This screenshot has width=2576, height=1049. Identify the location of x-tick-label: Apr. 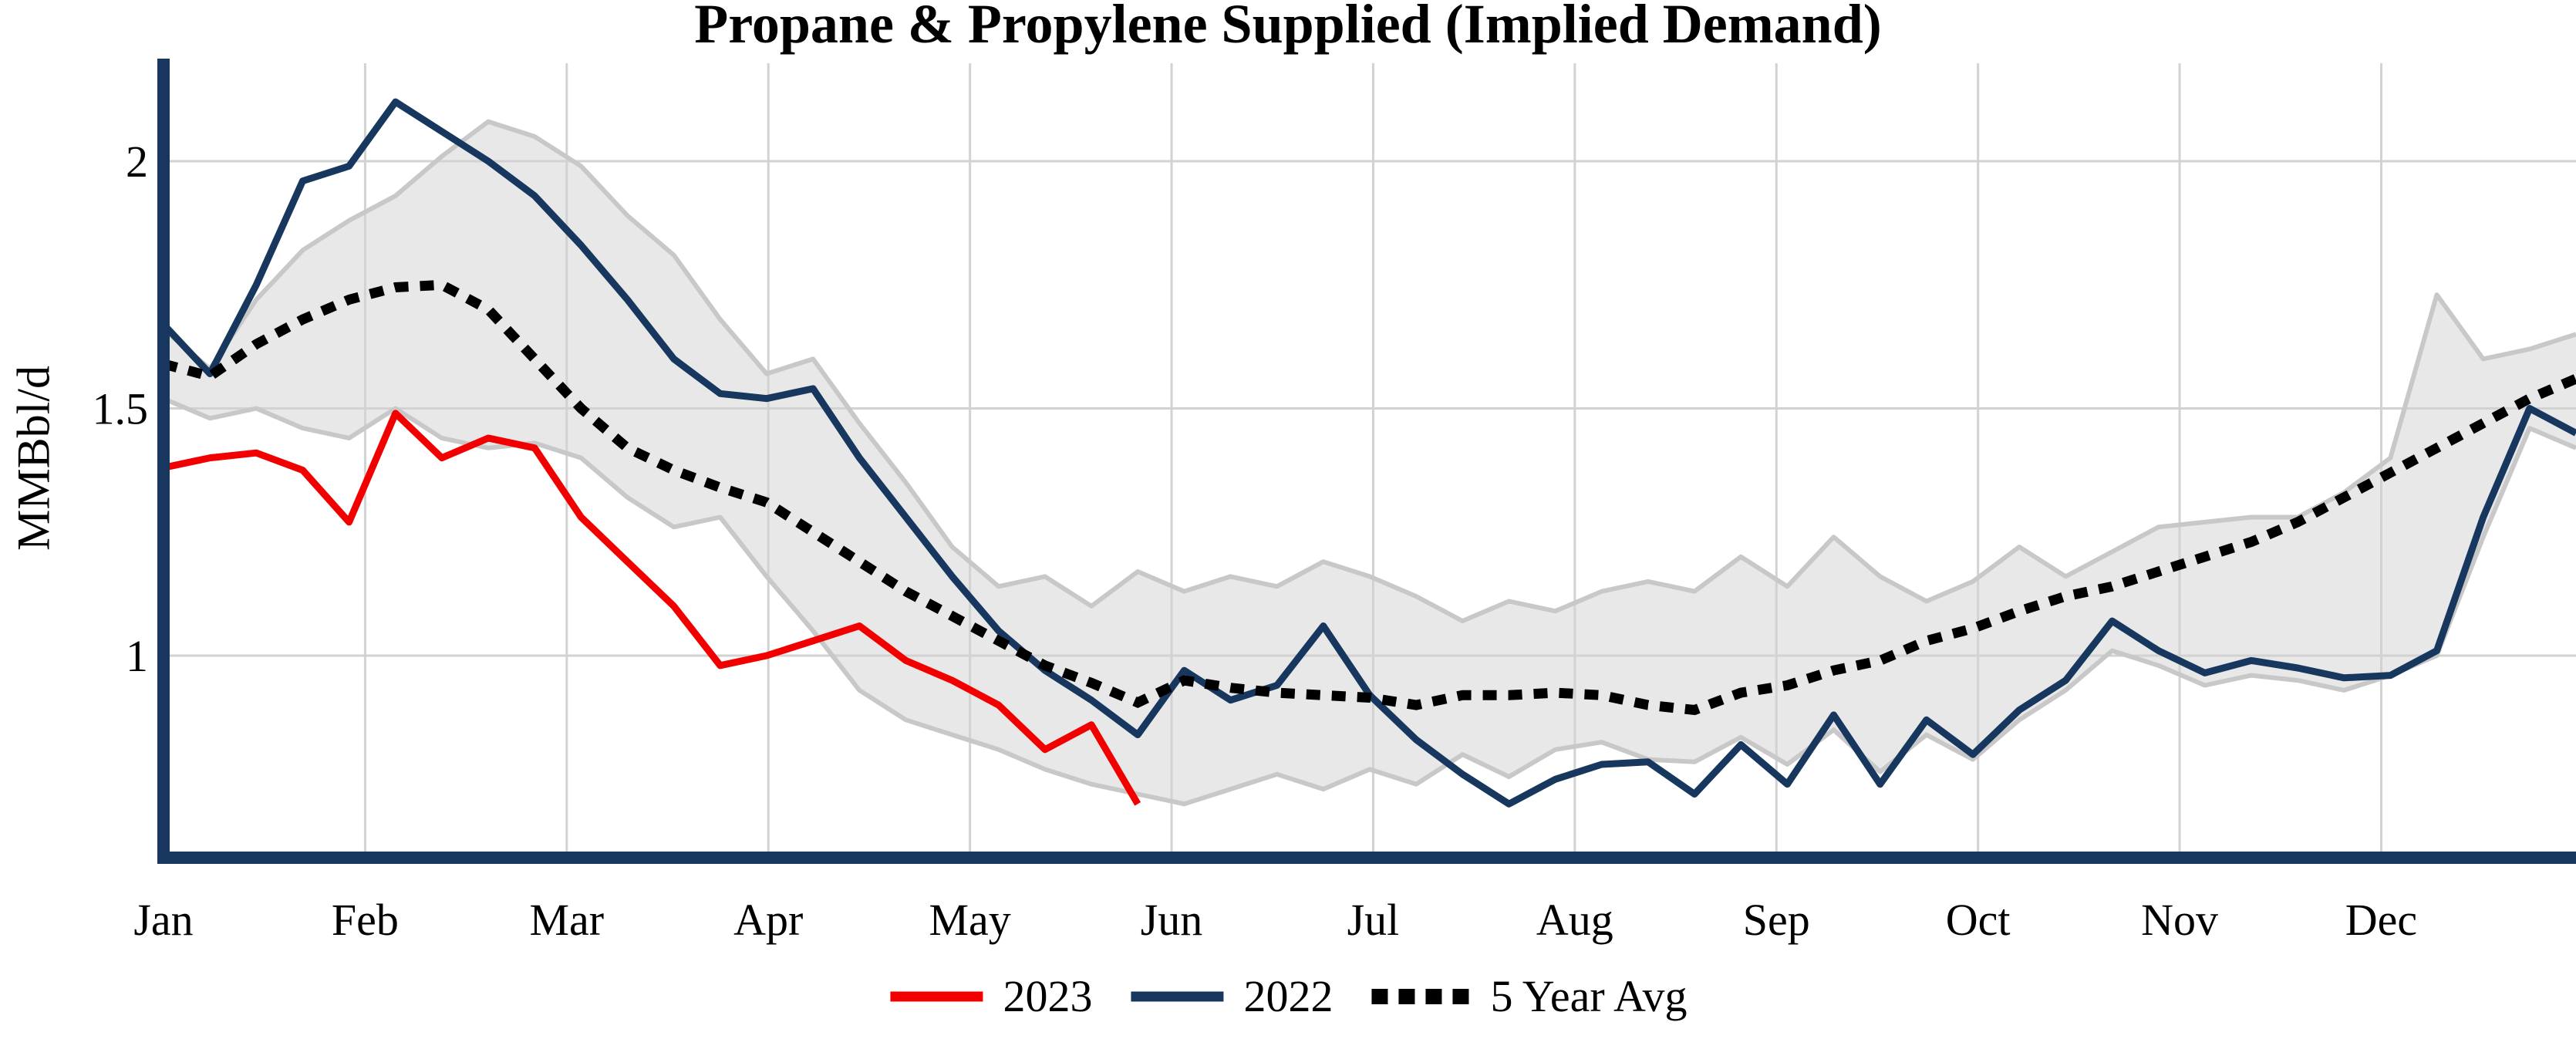
(768, 920).